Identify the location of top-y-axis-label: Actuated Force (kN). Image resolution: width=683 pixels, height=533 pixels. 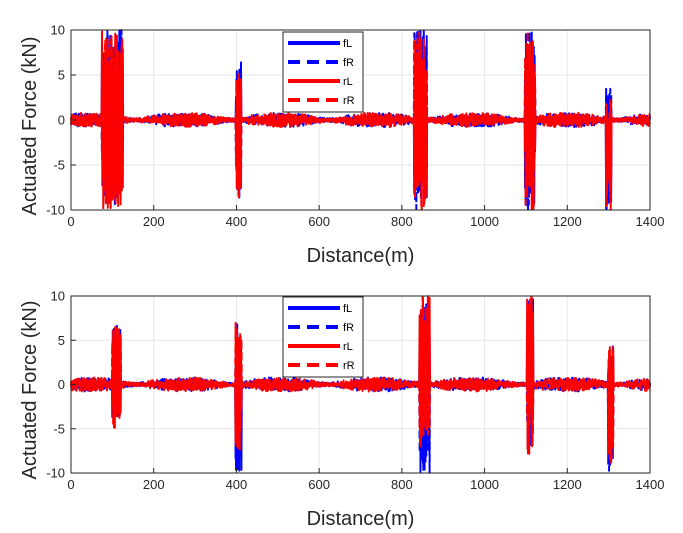
(30, 126).